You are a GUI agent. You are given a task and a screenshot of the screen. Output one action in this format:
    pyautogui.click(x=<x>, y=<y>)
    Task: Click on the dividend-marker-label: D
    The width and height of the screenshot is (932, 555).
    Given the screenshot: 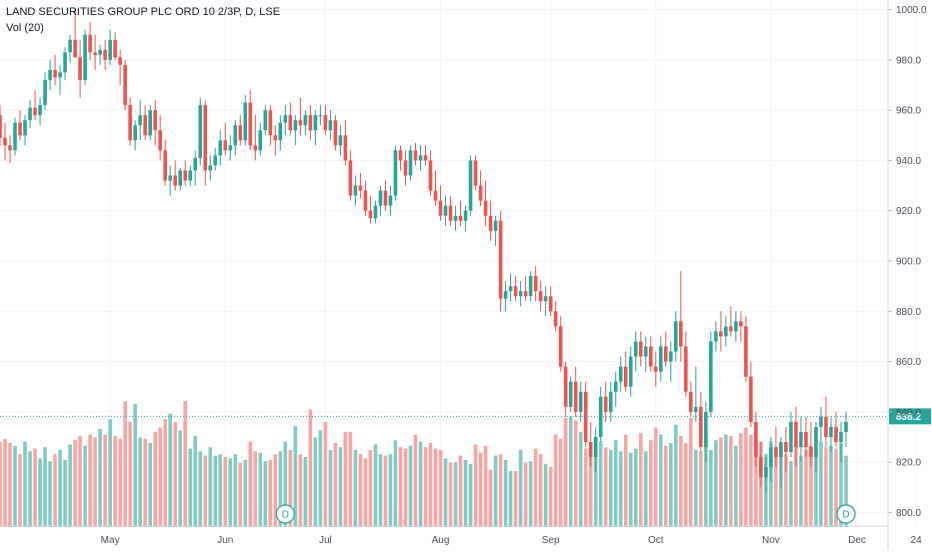 What is the action you would take?
    pyautogui.click(x=285, y=515)
    